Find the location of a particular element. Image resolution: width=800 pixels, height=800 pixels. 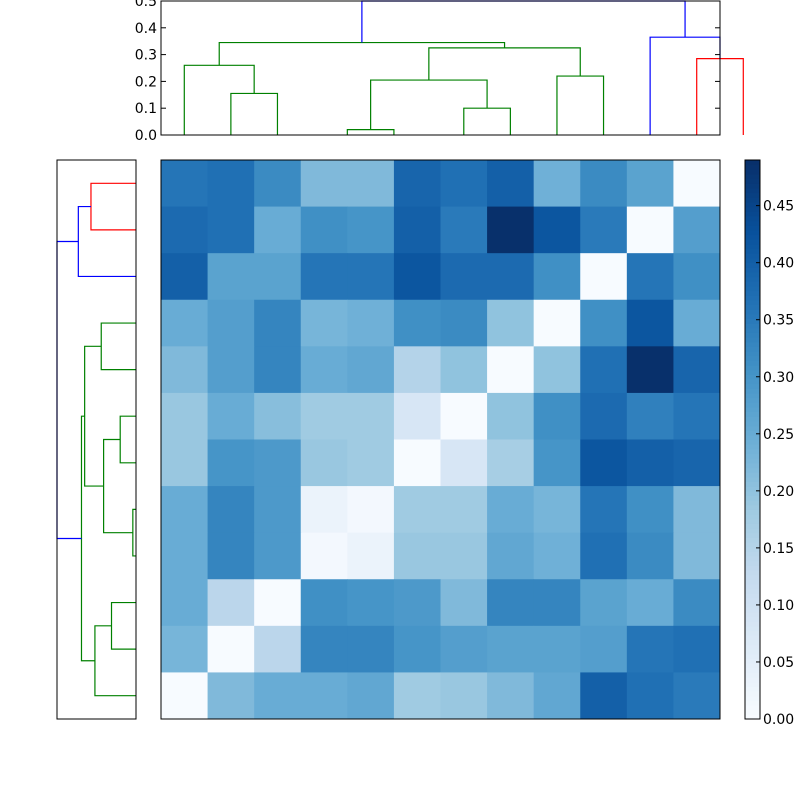

top-dendrogram-y-axis: 0.0 0.1 0.2 0.3 0.4 0.5 is located at coordinates (427, 72).